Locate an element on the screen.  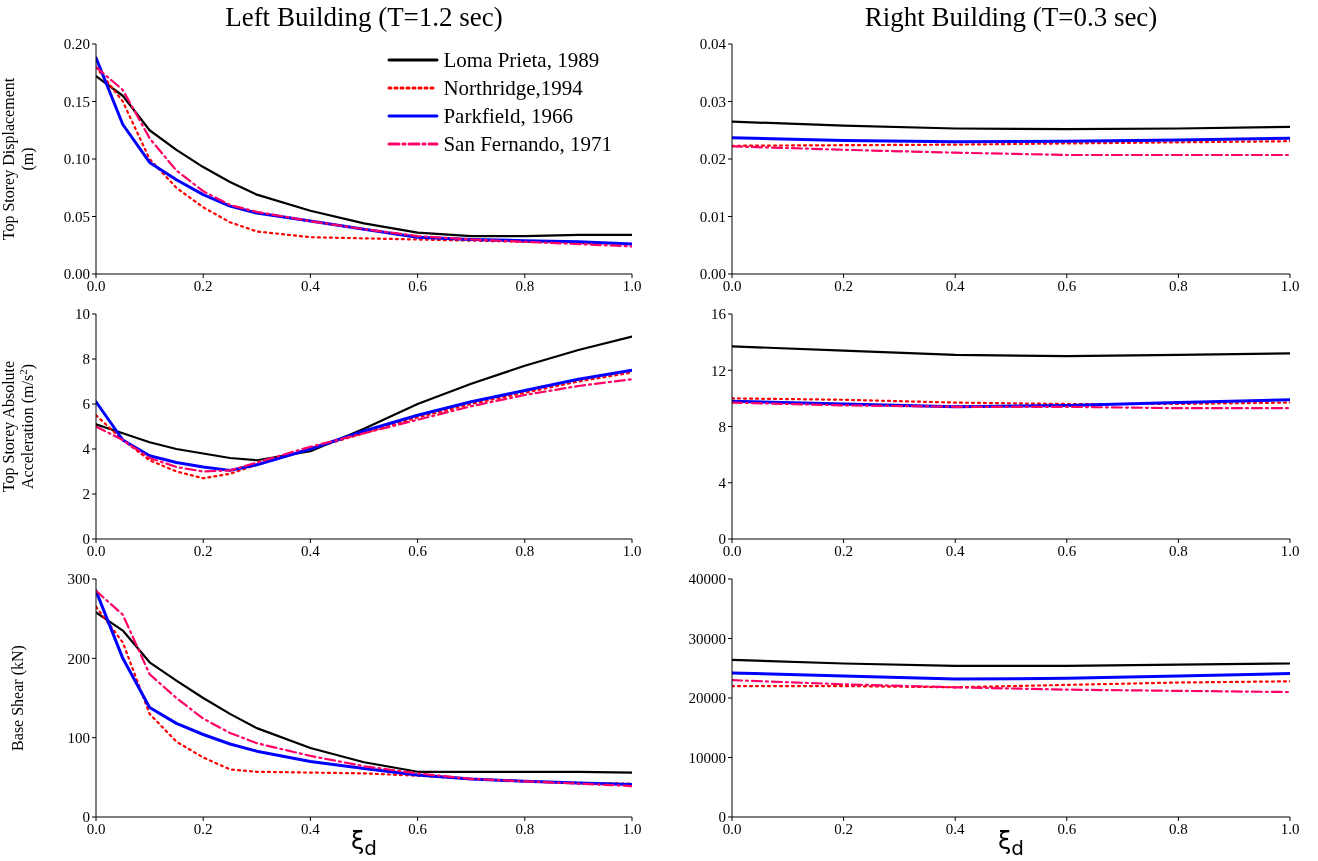
y-tick-label: 0.01 is located at coordinates (712, 216).